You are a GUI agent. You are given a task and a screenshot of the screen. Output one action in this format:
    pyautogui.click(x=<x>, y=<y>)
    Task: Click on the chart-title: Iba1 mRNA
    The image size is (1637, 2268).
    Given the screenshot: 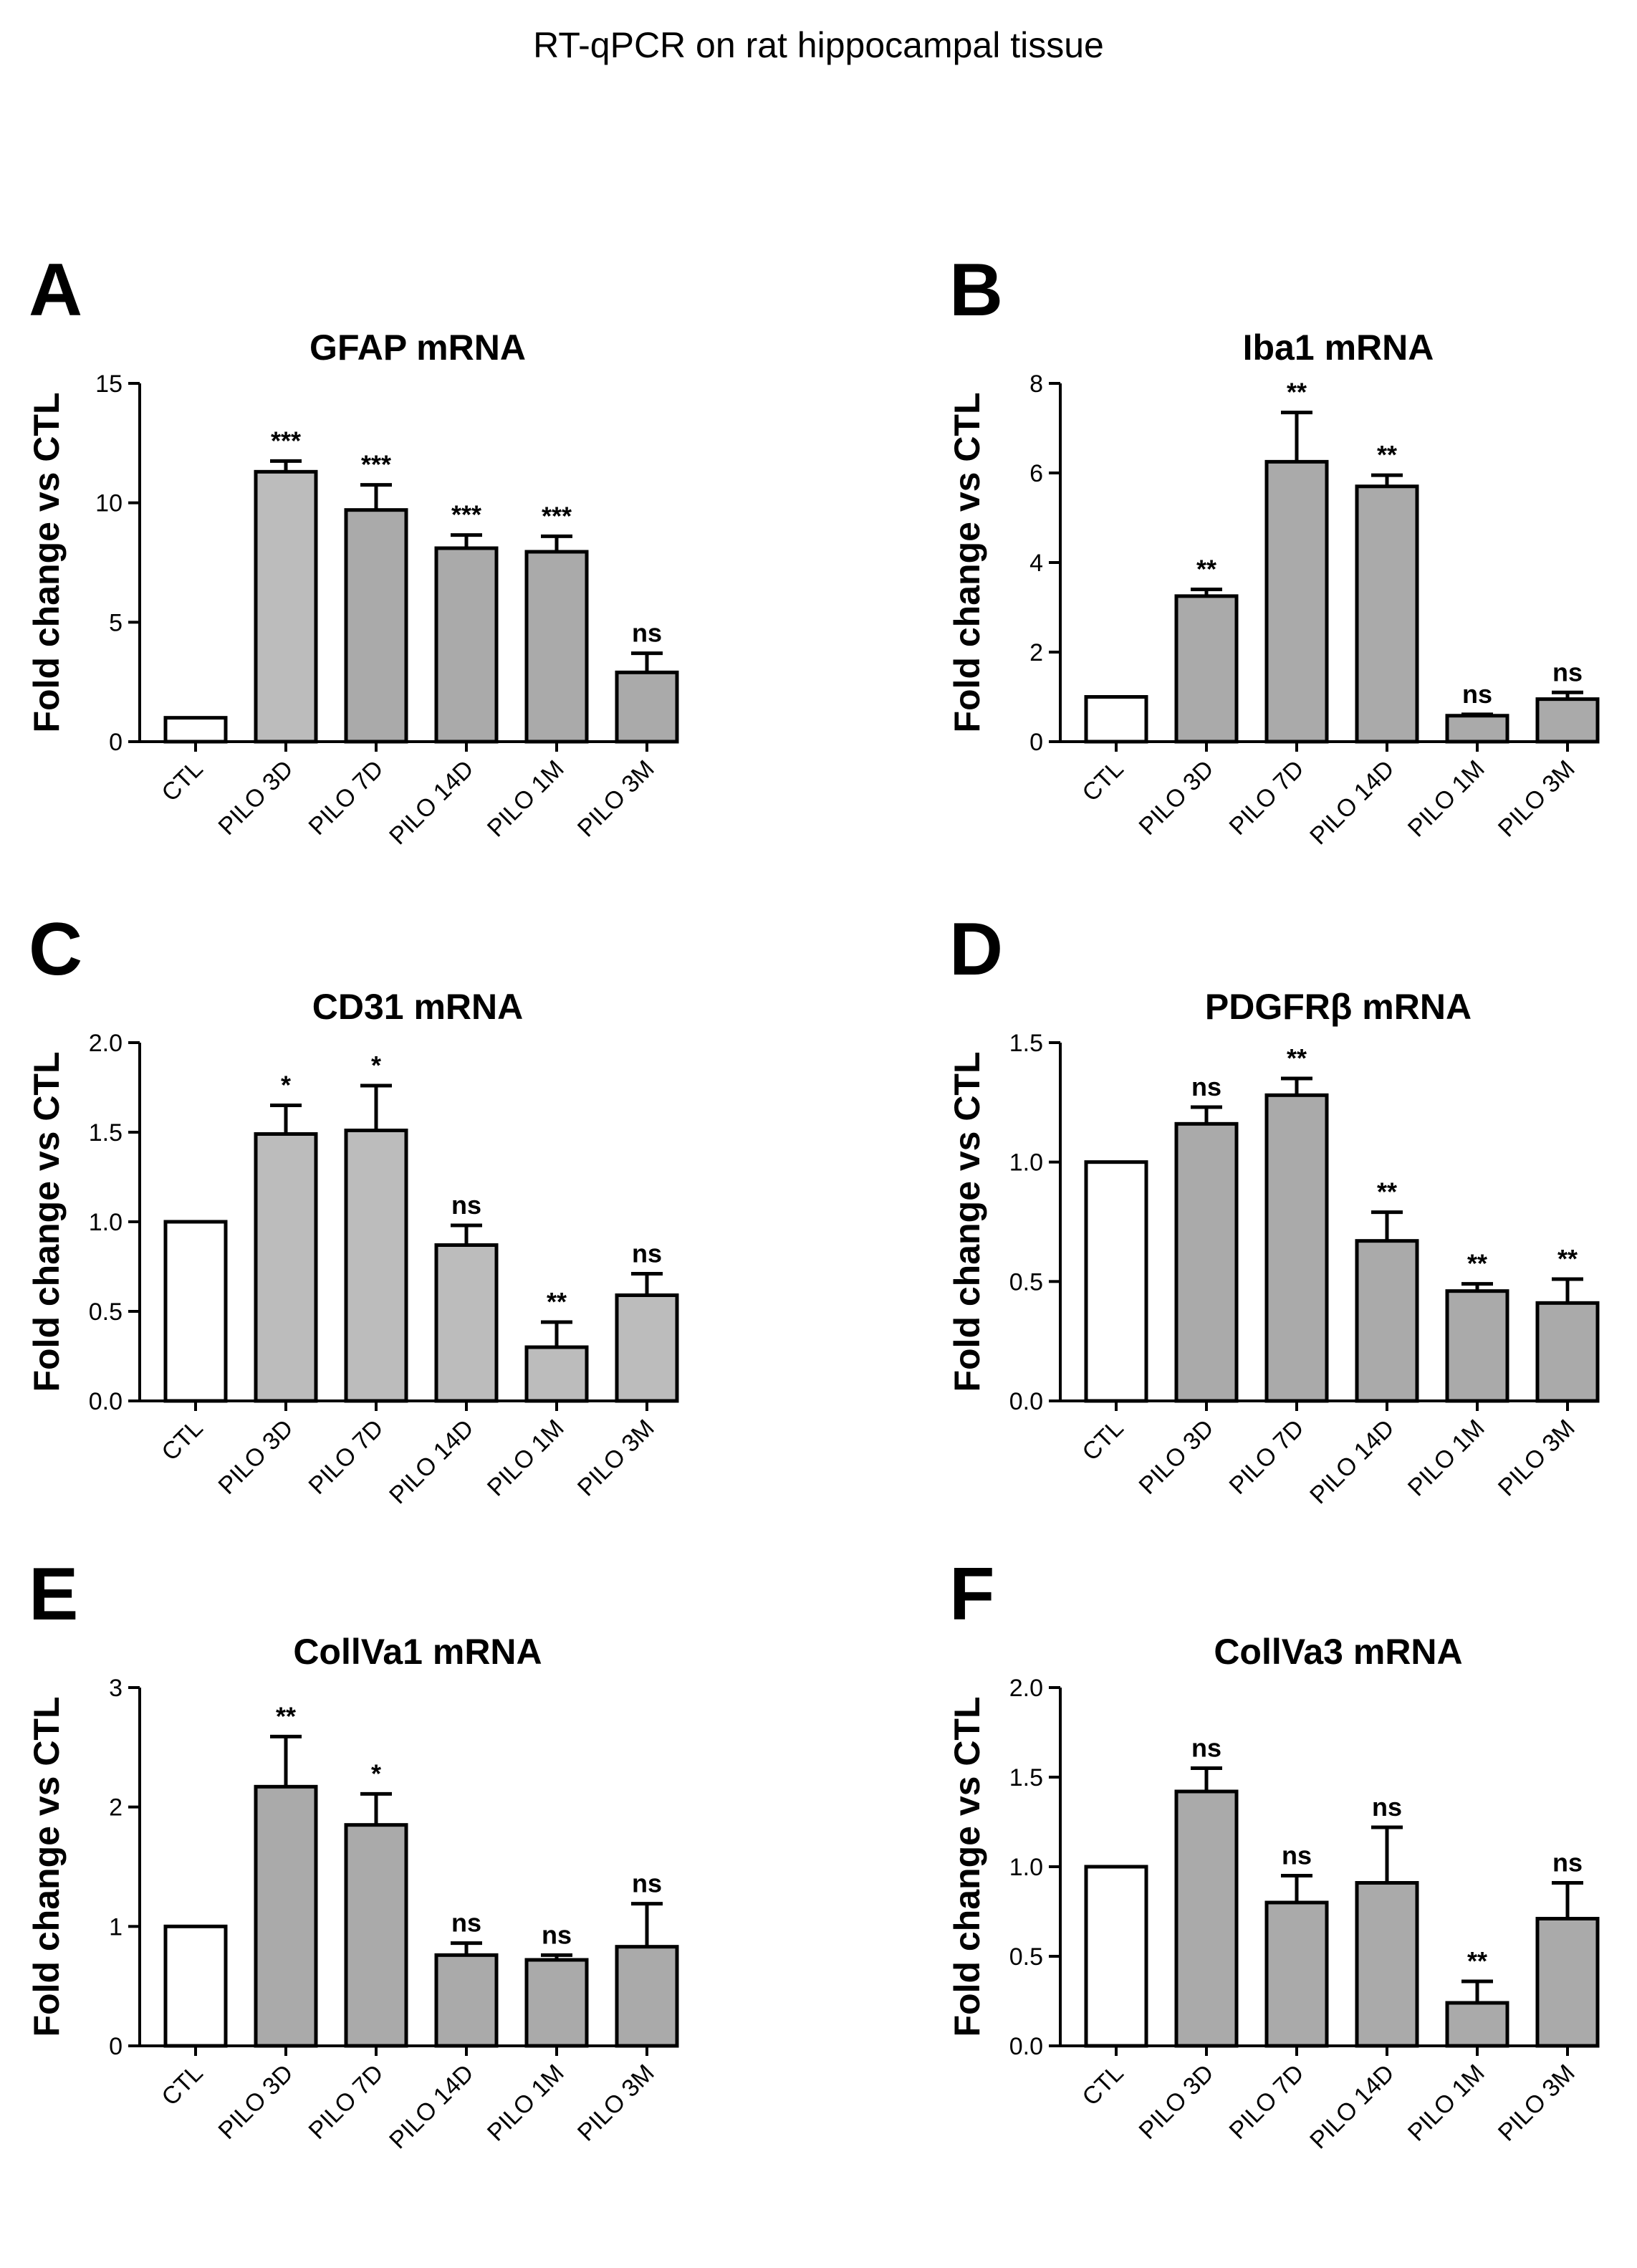 What is the action you would take?
    pyautogui.click(x=1338, y=347)
    